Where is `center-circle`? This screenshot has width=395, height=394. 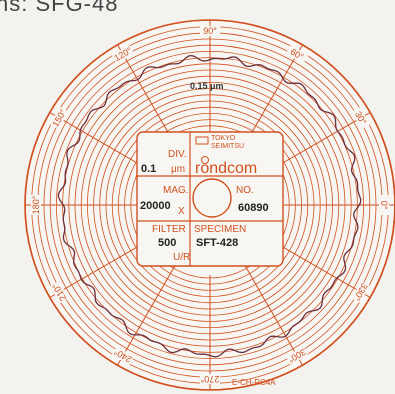
center-circle is located at coordinates (212, 198).